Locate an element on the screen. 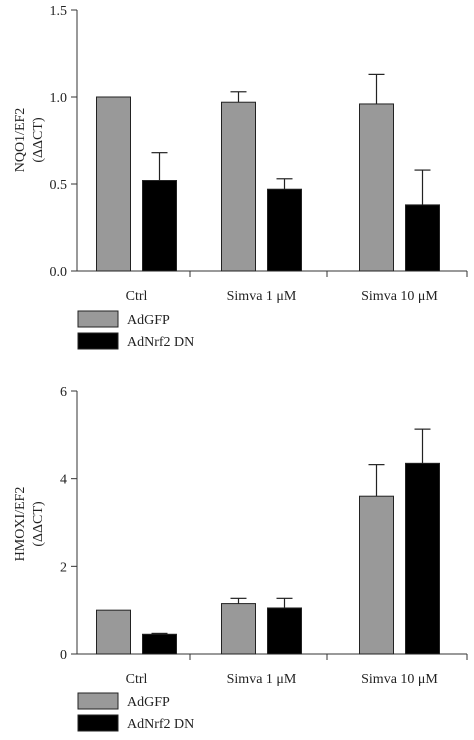  y-tick-label: 0.0 is located at coordinates (59, 272).